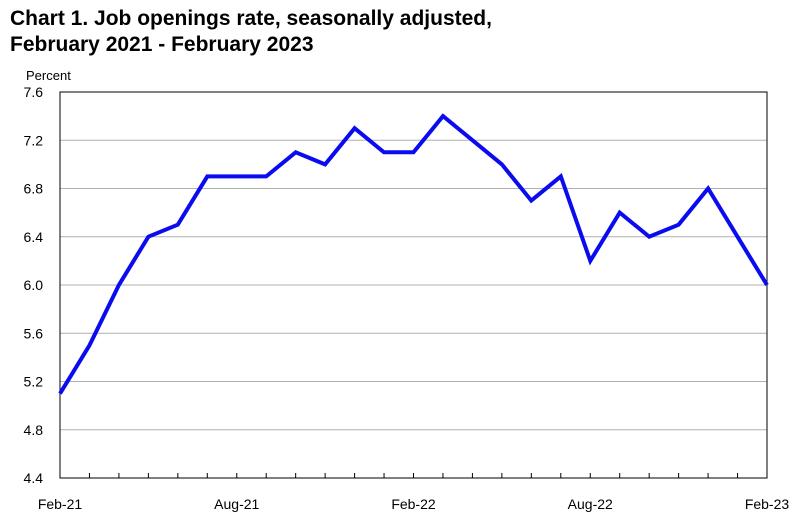 Image resolution: width=802 pixels, height=532 pixels. I want to click on y-tick-label: 4.4, so click(34, 478).